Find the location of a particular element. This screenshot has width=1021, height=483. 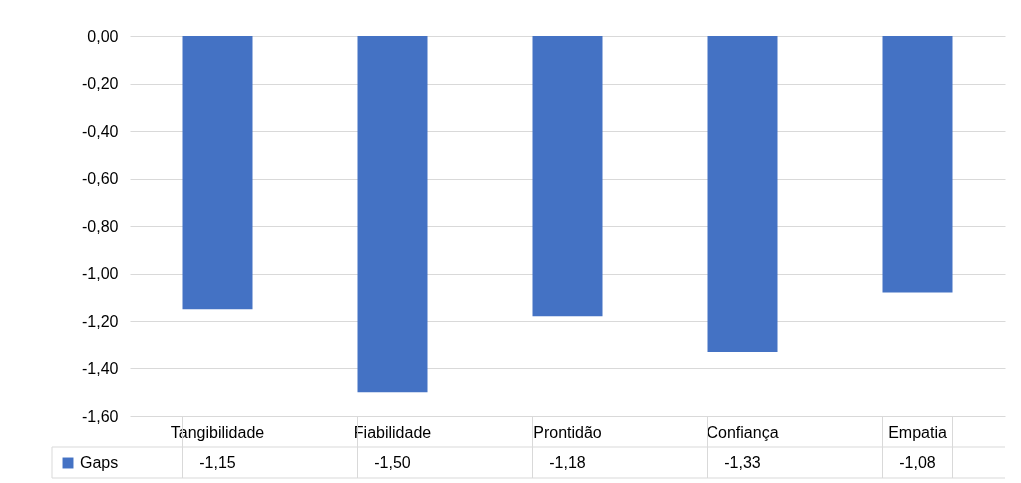

x-tick-label: Fiabilidade is located at coordinates (392, 432).